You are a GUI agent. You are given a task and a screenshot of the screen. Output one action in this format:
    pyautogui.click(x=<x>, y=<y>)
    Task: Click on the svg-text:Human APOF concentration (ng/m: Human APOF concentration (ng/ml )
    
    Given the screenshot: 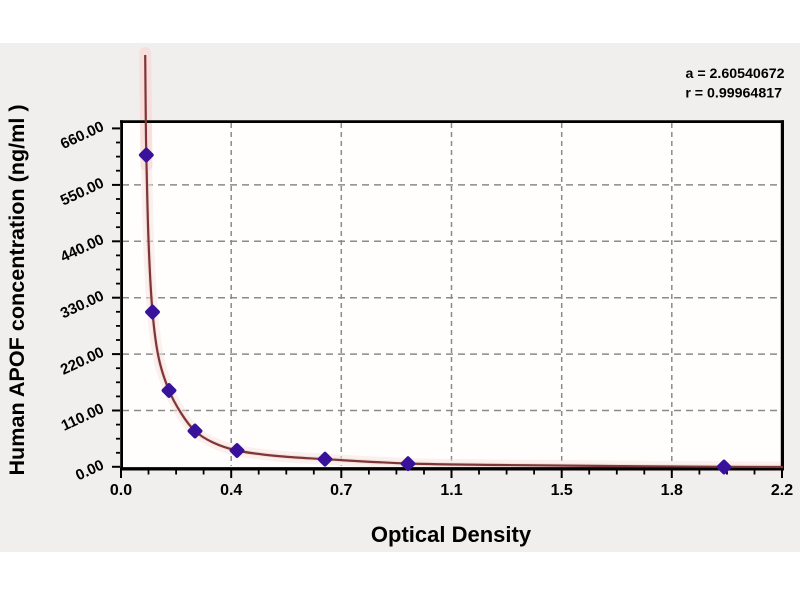 What is the action you would take?
    pyautogui.click(x=16, y=289)
    